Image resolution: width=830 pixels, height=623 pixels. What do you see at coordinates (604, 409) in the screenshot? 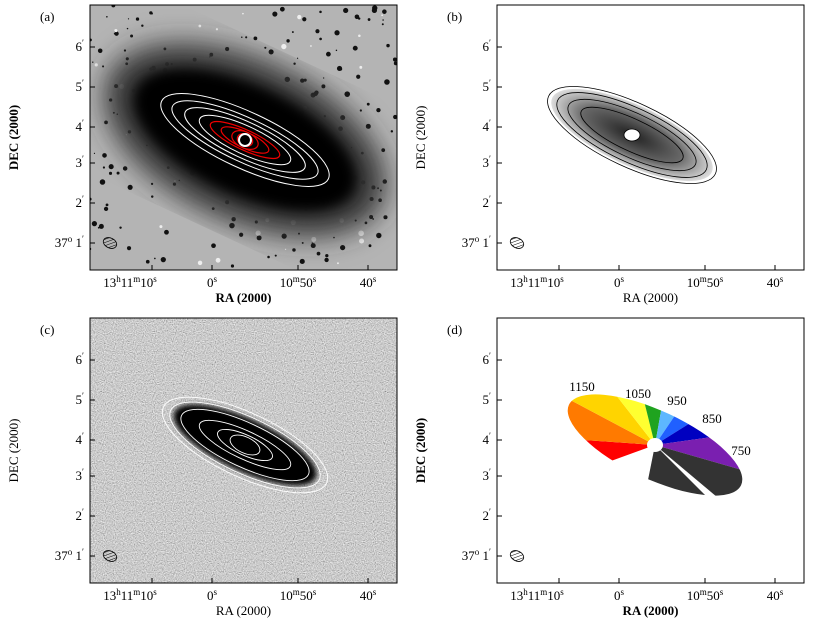
I see `velocity-wedge` at bounding box center [604, 409].